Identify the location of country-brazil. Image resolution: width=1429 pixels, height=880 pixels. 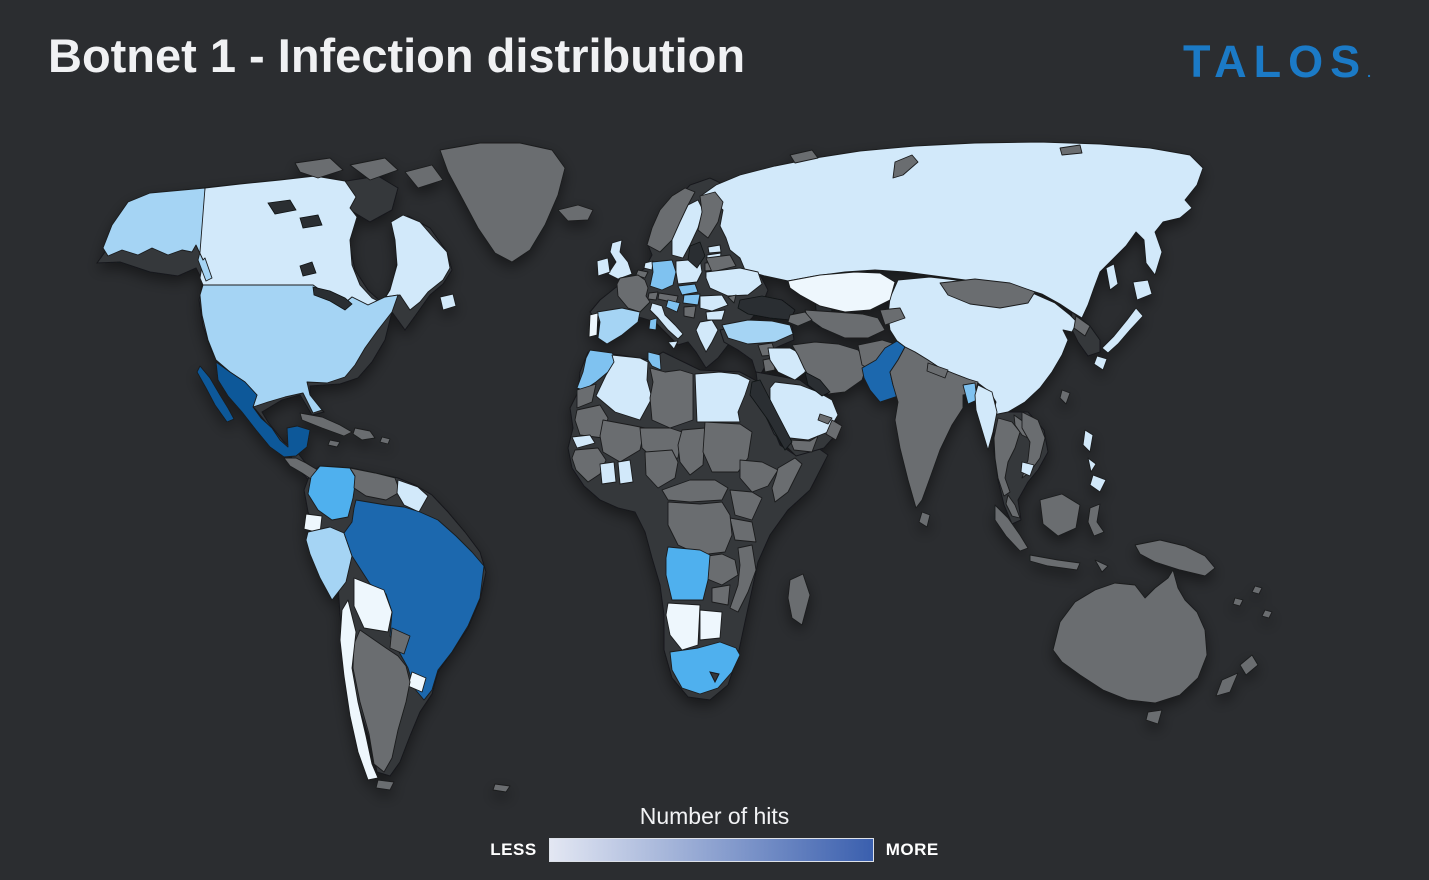
(414, 600).